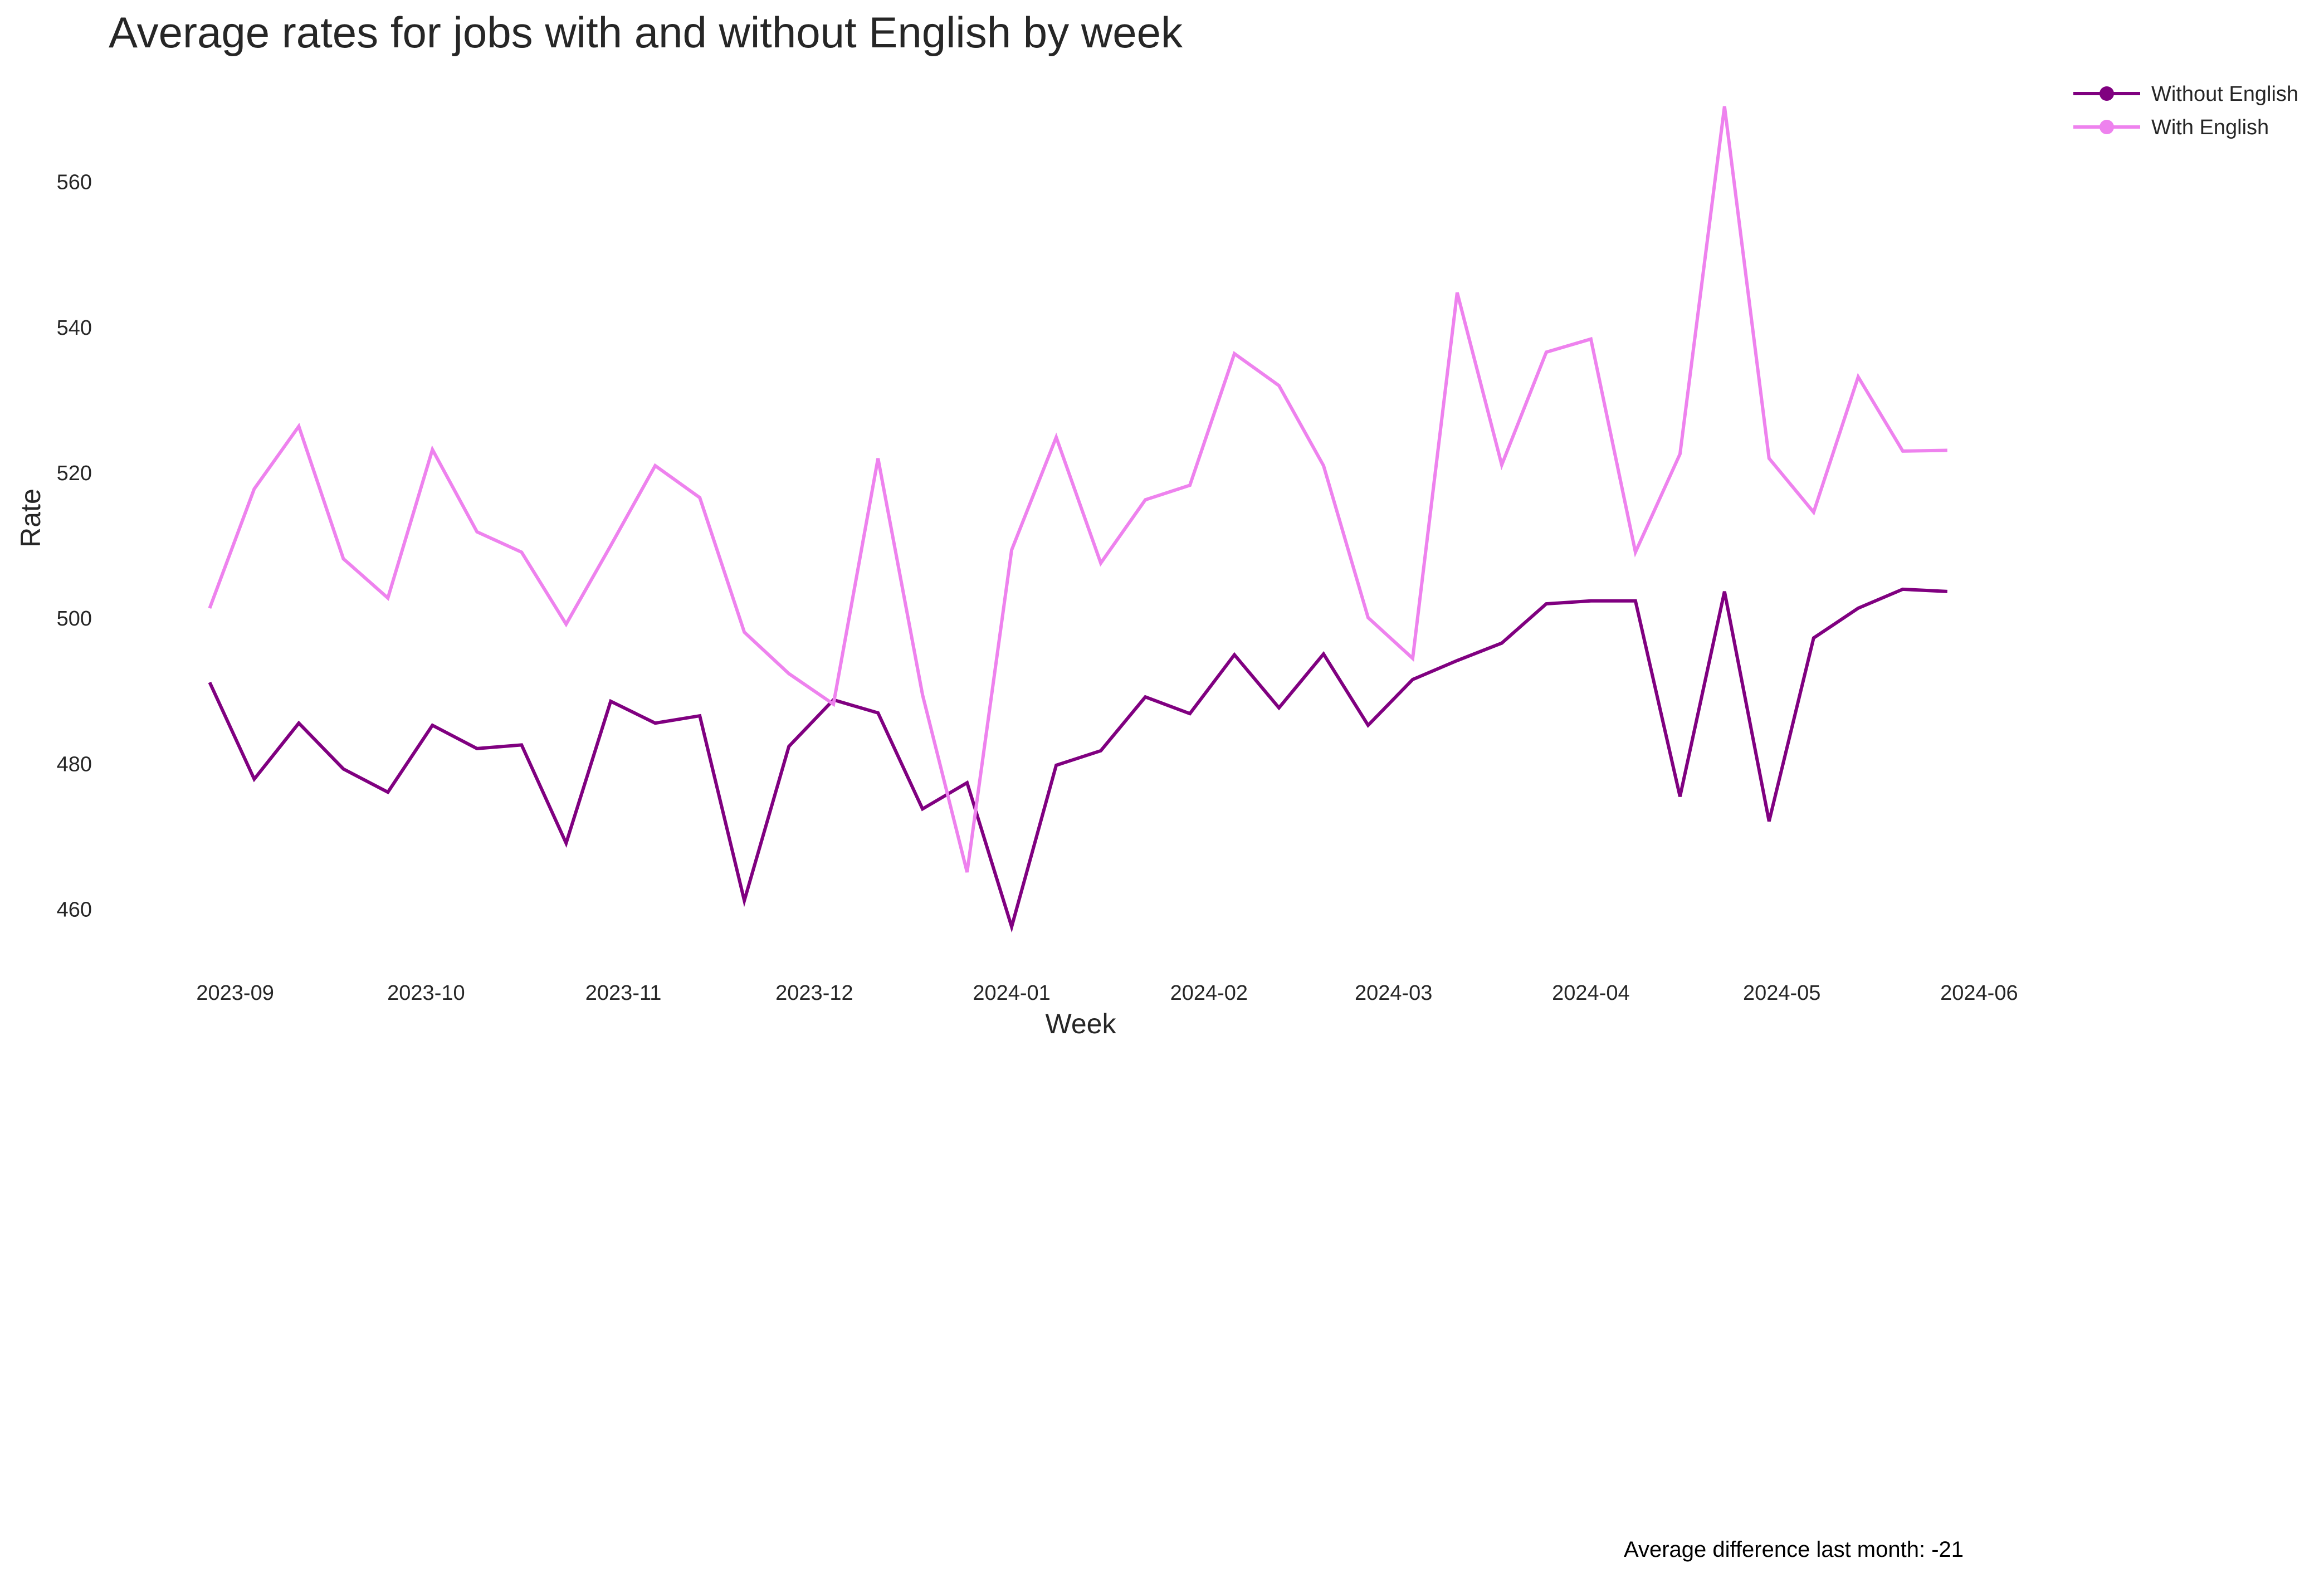 The height and width of the screenshot is (1578, 2324). Describe the element at coordinates (74, 182) in the screenshot. I see `y-tick-label: 560` at that location.